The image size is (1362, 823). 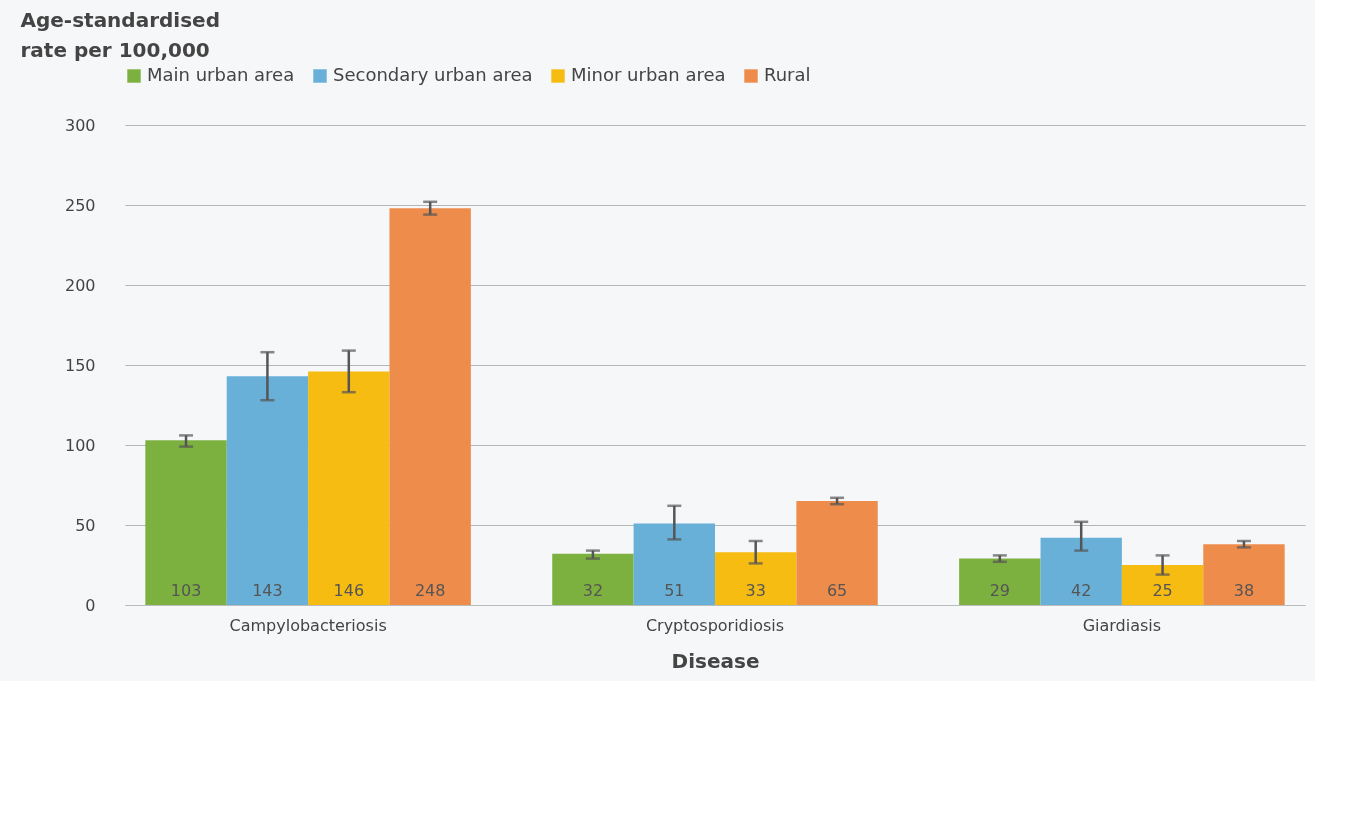 I want to click on y-axis-title: Age-standardised rate per 100,000, so click(x=120, y=34).